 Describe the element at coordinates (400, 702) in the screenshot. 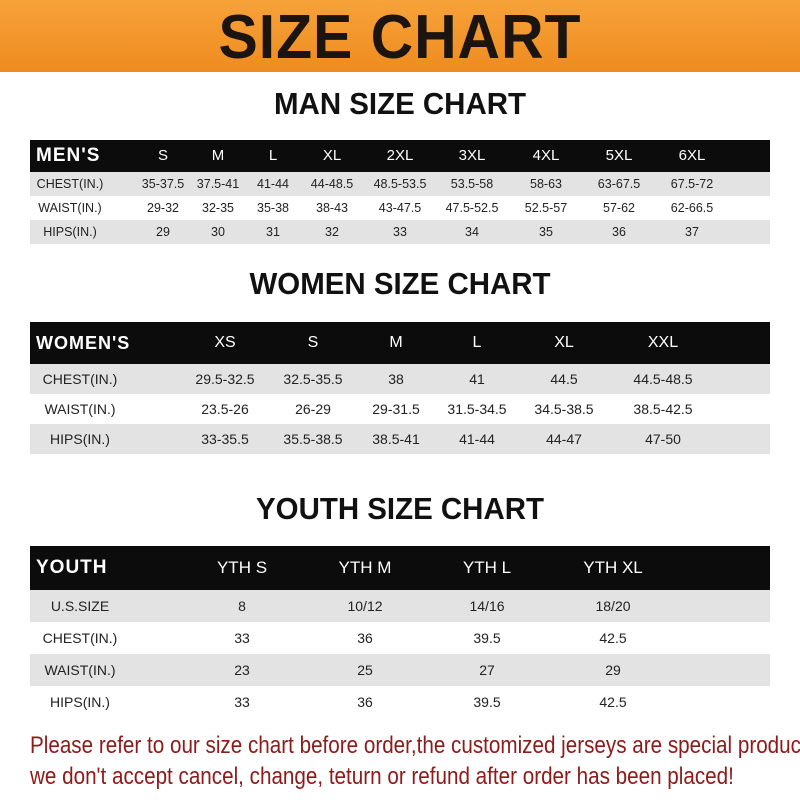

I see `table-row: HIPS(IN.) 33 36 39.5 42.5` at that location.